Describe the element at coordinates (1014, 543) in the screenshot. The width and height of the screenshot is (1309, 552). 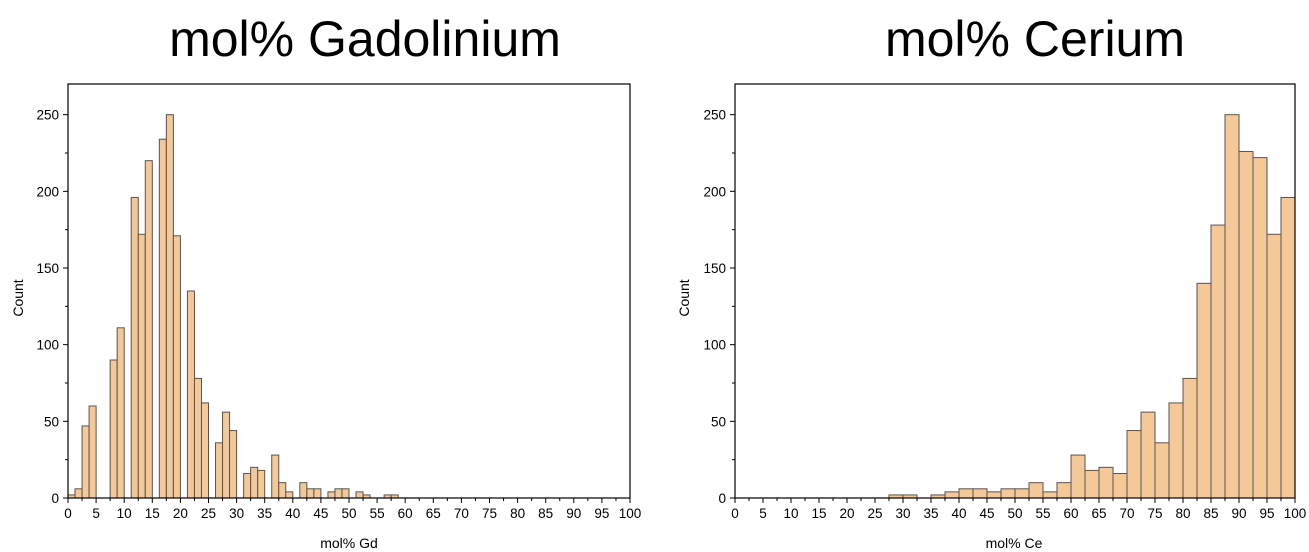
I see `x-axis-label: mol% Ce` at that location.